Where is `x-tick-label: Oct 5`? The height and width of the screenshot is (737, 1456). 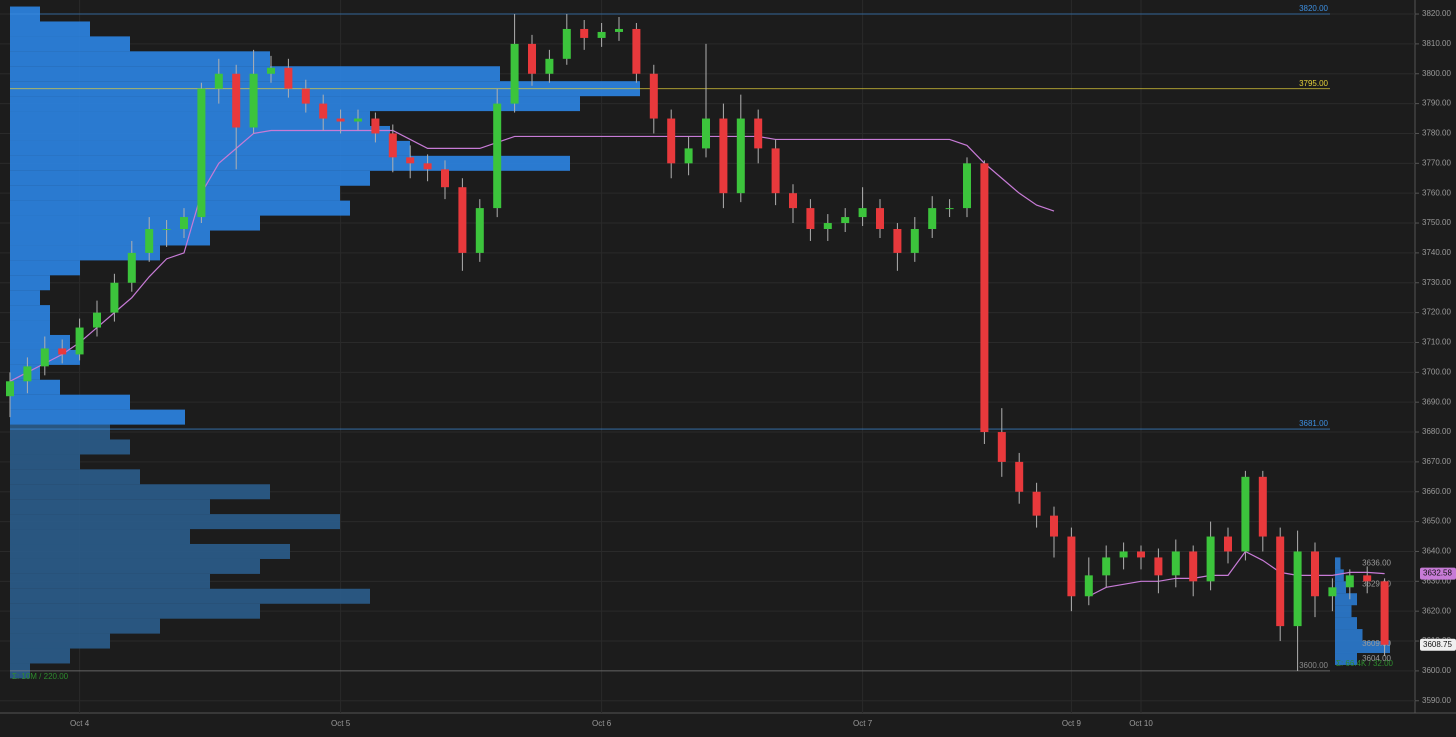 x-tick-label: Oct 5 is located at coordinates (341, 723).